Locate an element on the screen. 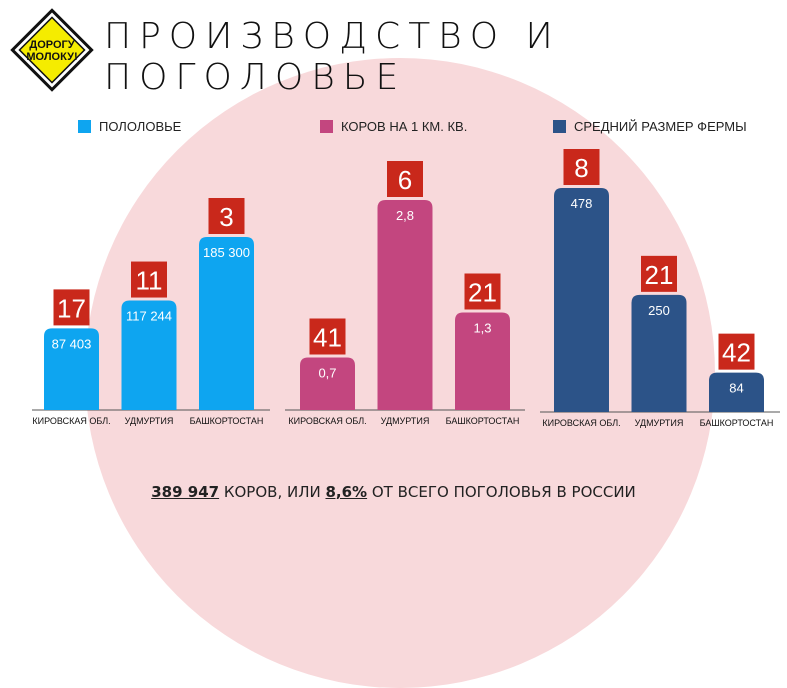 The width and height of the screenshot is (787, 688). logo: ДОРОГУ МОЛОКУ! is located at coordinates (52, 50).